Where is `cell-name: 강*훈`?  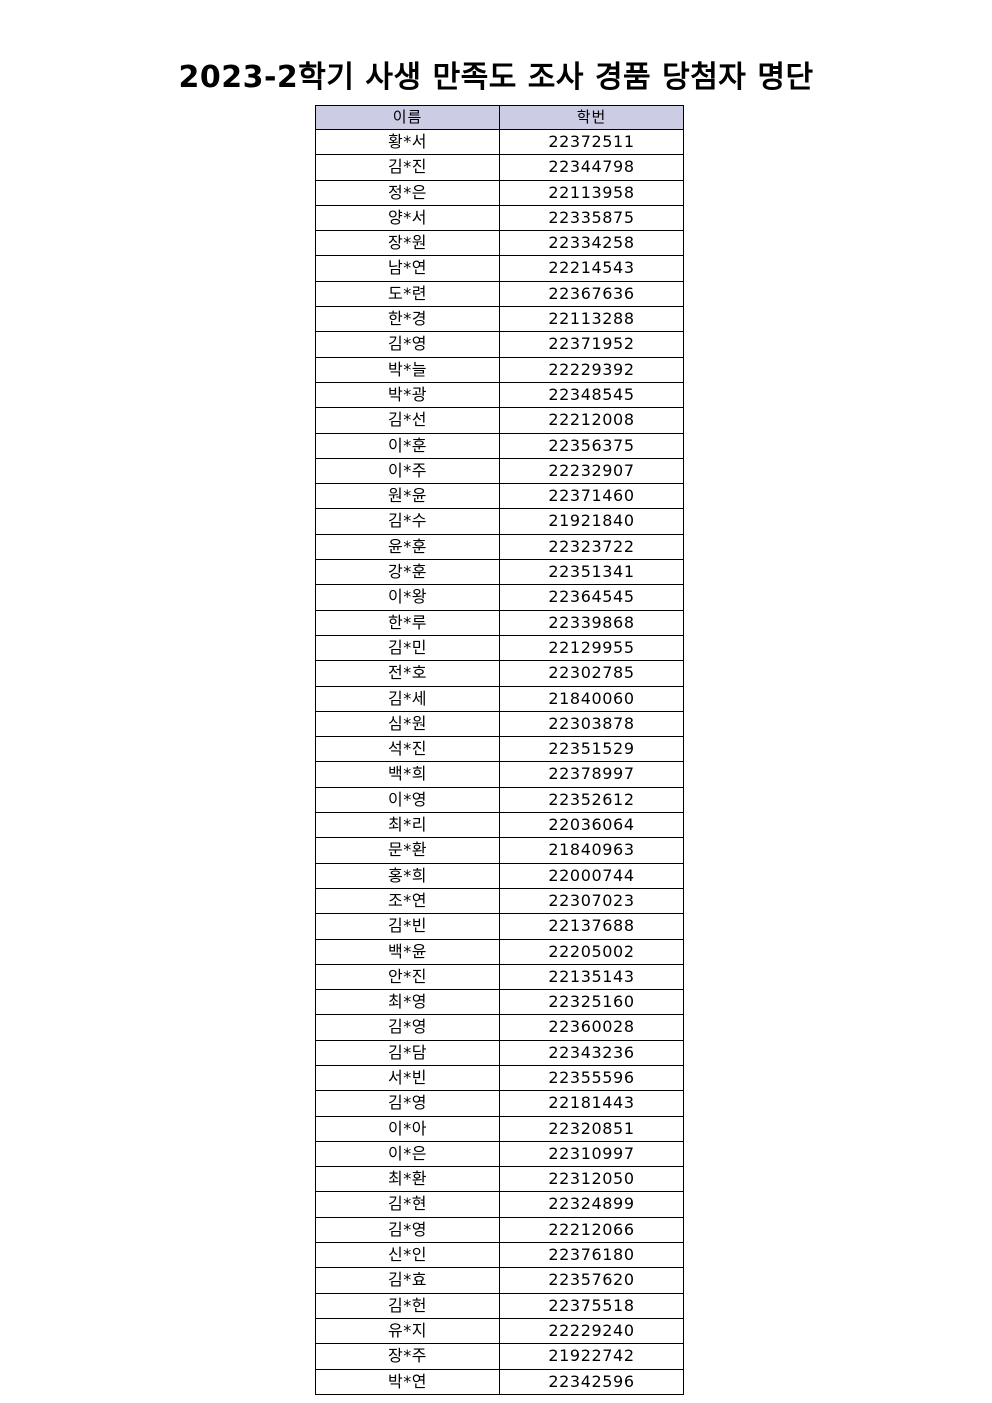
cell-name: 강*훈 is located at coordinates (407, 572).